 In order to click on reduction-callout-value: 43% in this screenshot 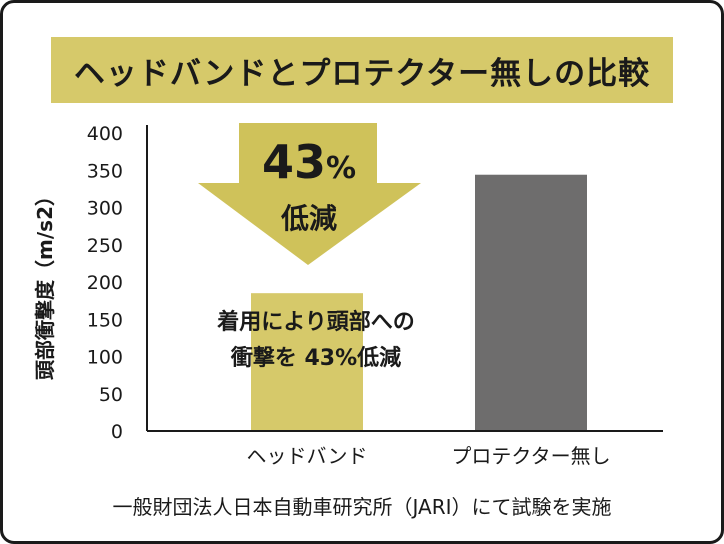, I will do `click(309, 162)`.